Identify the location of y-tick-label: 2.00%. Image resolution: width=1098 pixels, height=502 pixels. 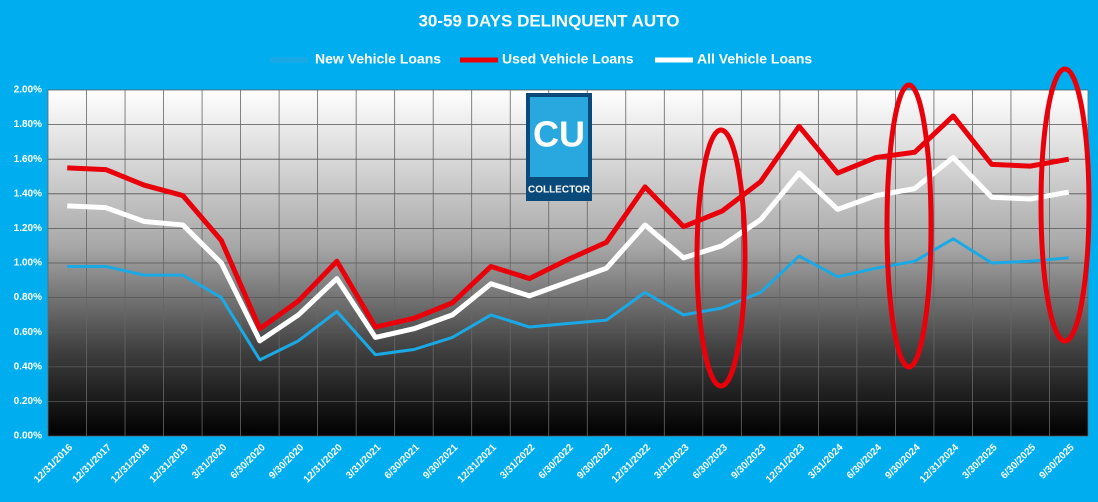
(28, 90).